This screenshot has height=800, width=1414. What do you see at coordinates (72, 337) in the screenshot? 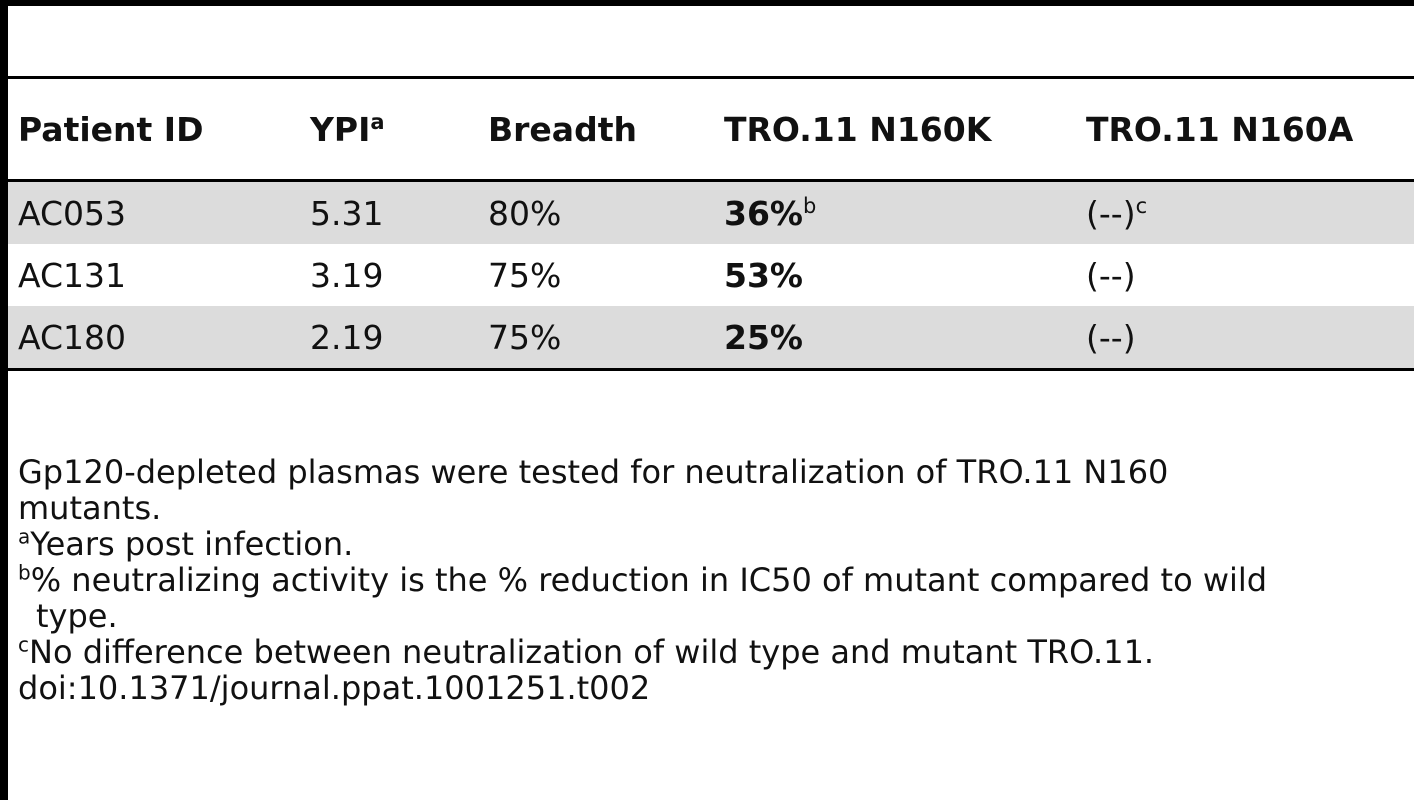
I see `cell-patient-id: AC180` at bounding box center [72, 337].